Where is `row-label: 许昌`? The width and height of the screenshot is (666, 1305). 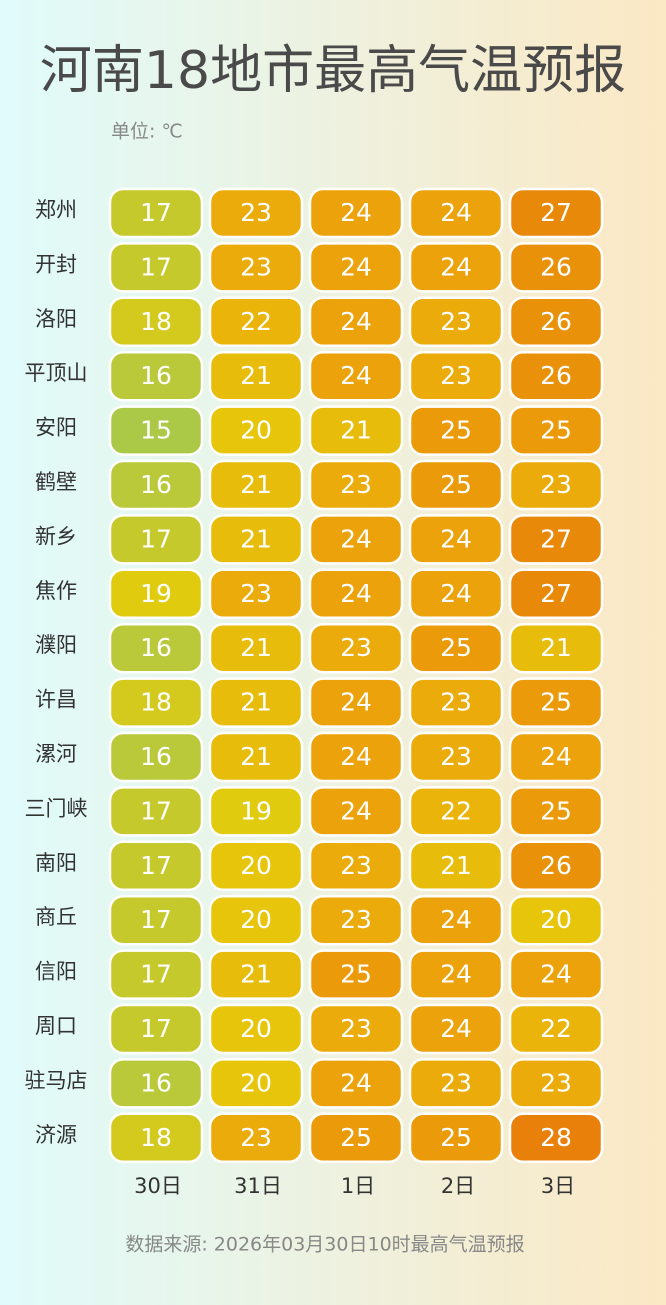
row-label: 许昌 is located at coordinates (56, 700).